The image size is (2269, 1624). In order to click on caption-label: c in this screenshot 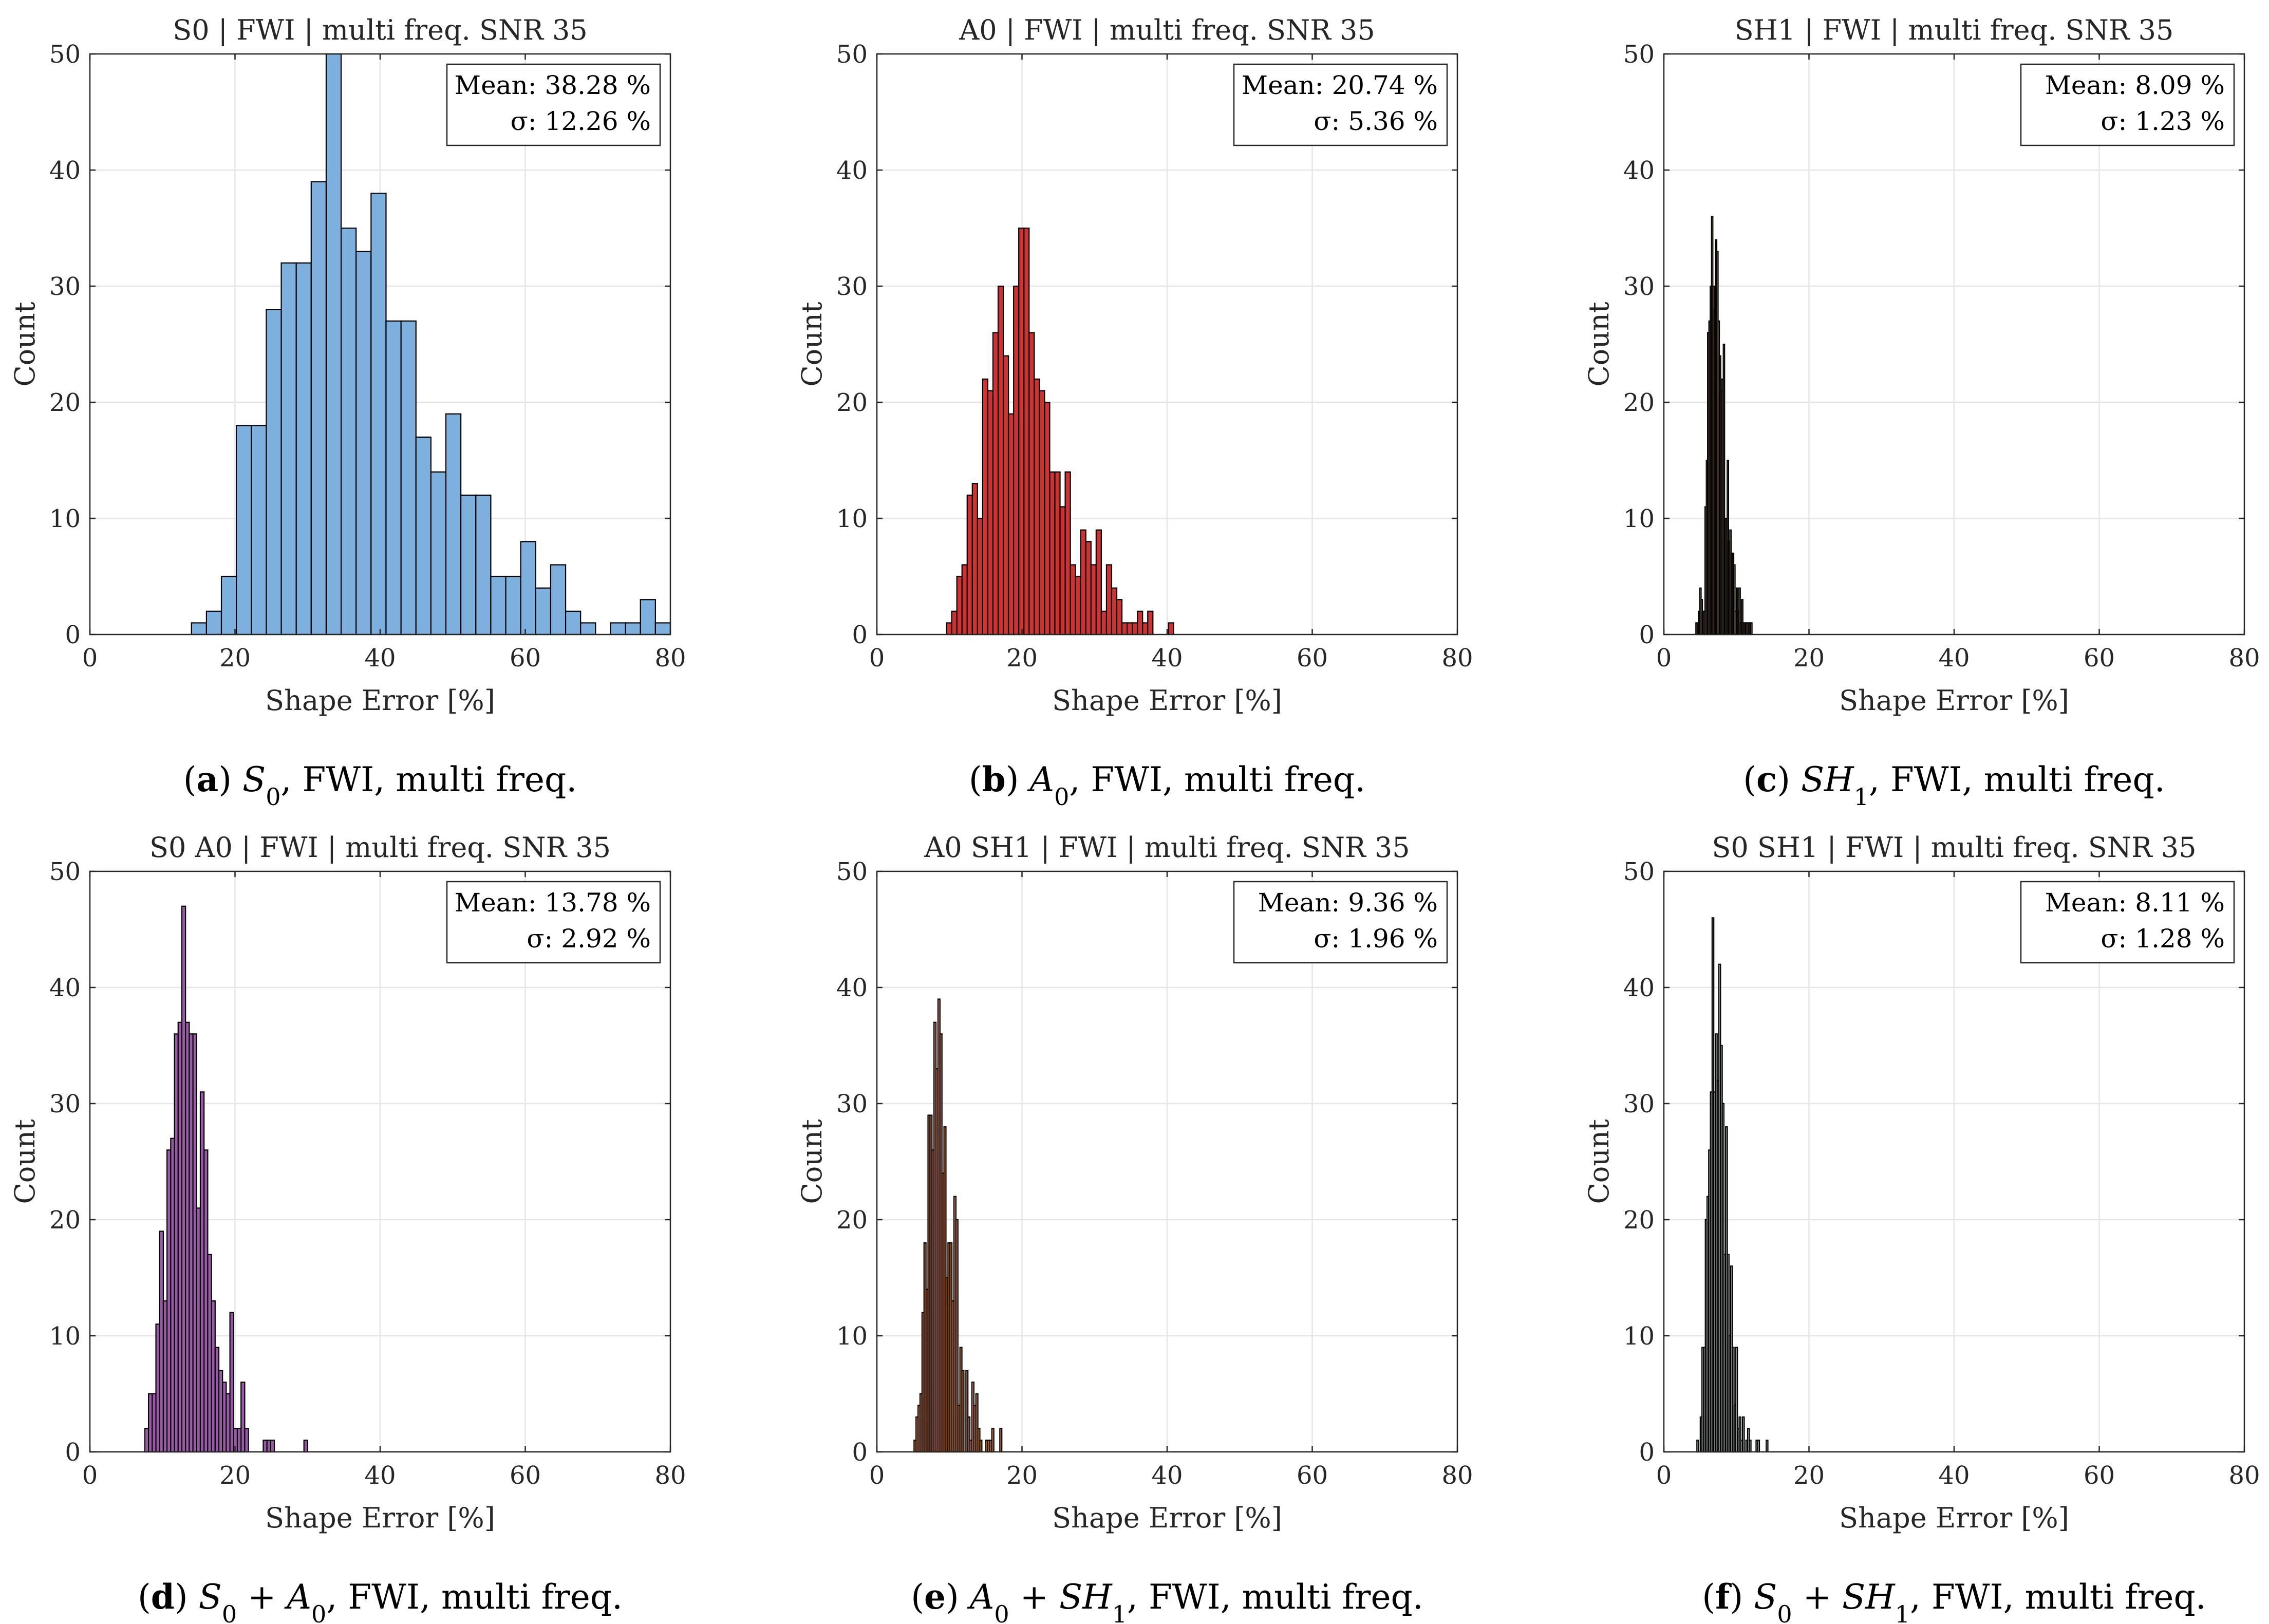, I will do `click(1767, 779)`.